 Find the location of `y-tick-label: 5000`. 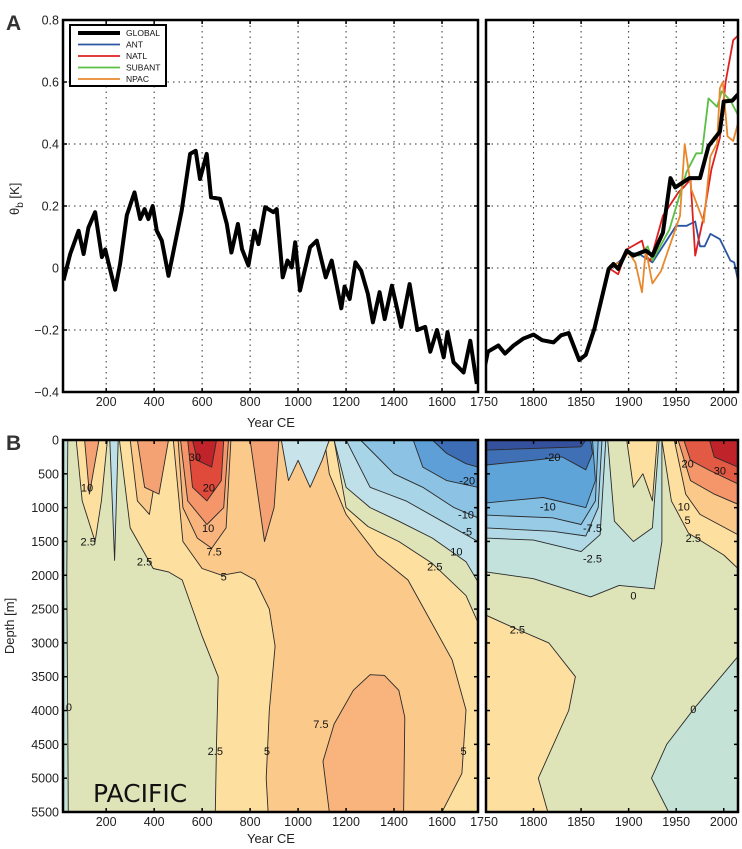

y-tick-label: 5000 is located at coordinates (45, 779).